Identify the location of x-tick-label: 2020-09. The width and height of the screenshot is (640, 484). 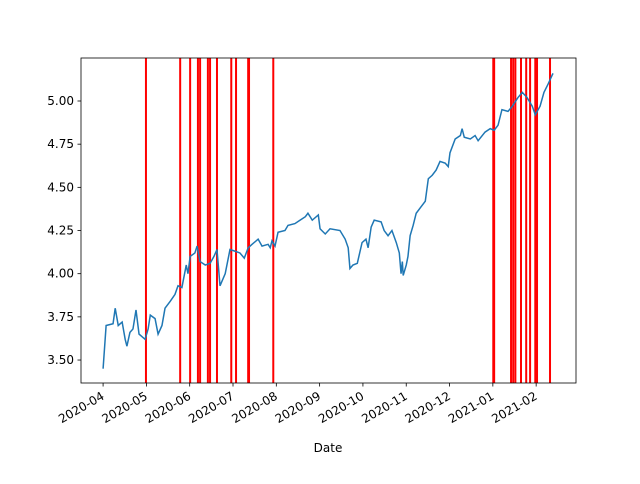
(298, 407).